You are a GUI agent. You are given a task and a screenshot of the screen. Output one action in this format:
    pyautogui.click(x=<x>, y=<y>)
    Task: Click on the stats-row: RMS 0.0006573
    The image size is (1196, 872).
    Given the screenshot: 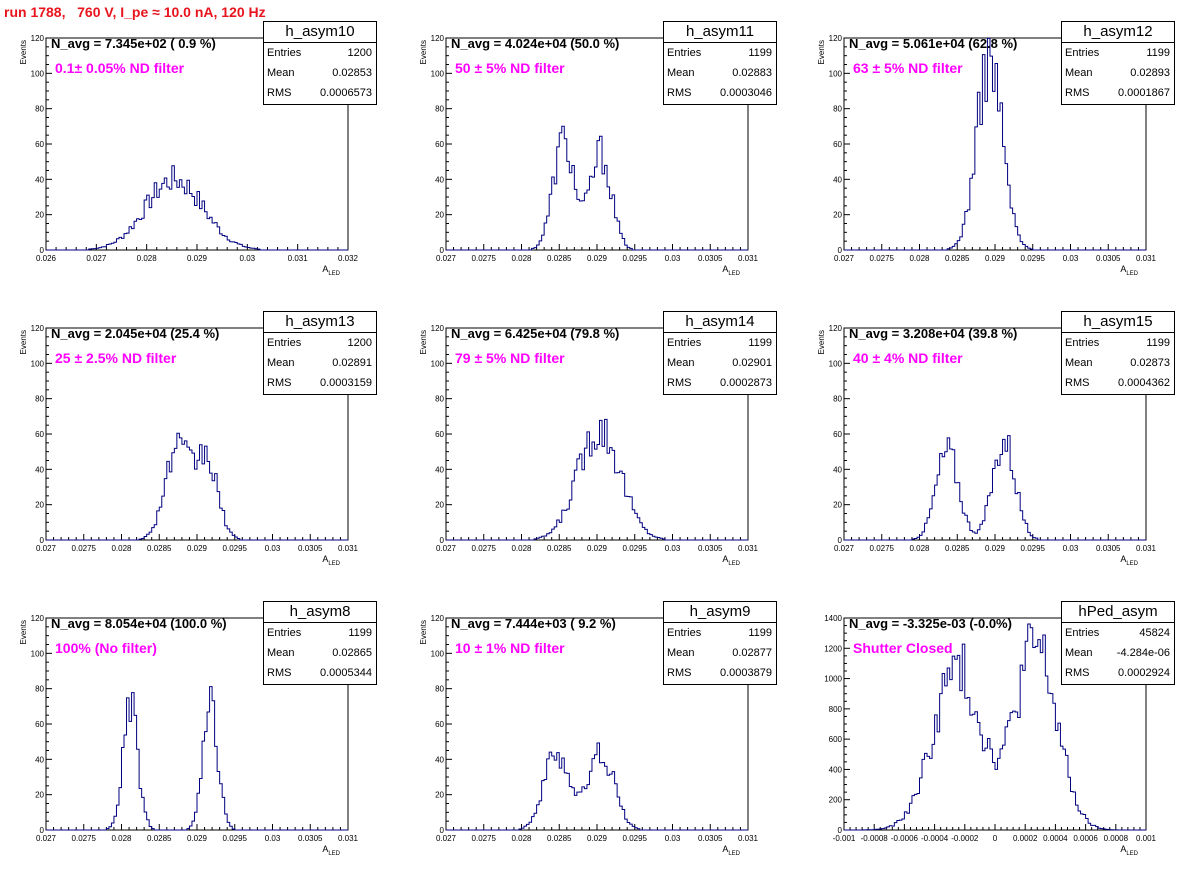 What is the action you would take?
    pyautogui.click(x=320, y=93)
    